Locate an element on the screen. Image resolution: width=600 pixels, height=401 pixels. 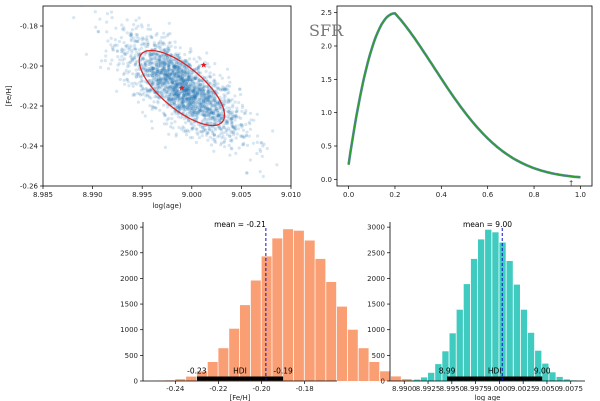
age-hist-ytick-label: 1500 is located at coordinates (376, 305).